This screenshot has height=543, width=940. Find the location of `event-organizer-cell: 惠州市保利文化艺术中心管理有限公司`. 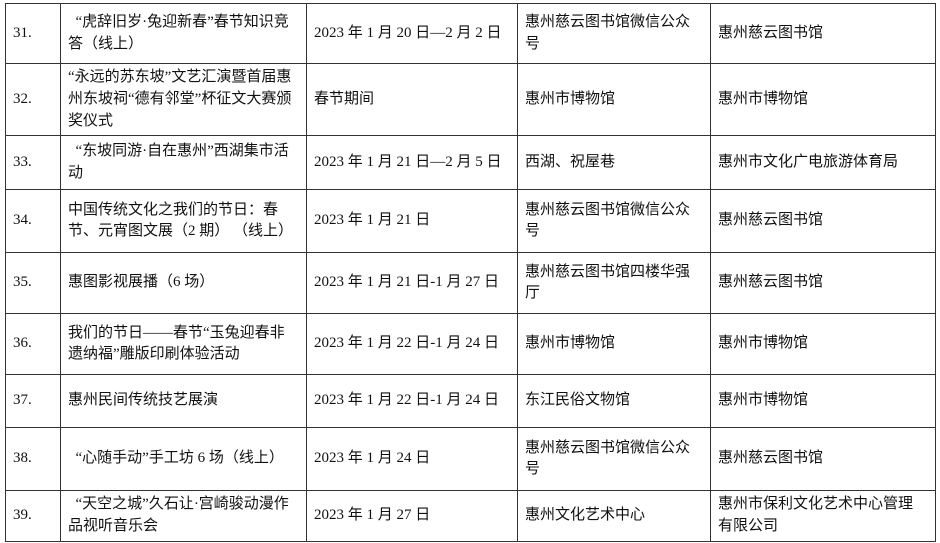

event-organizer-cell: 惠州市保利文化艺术中心管理有限公司 is located at coordinates (823, 516).